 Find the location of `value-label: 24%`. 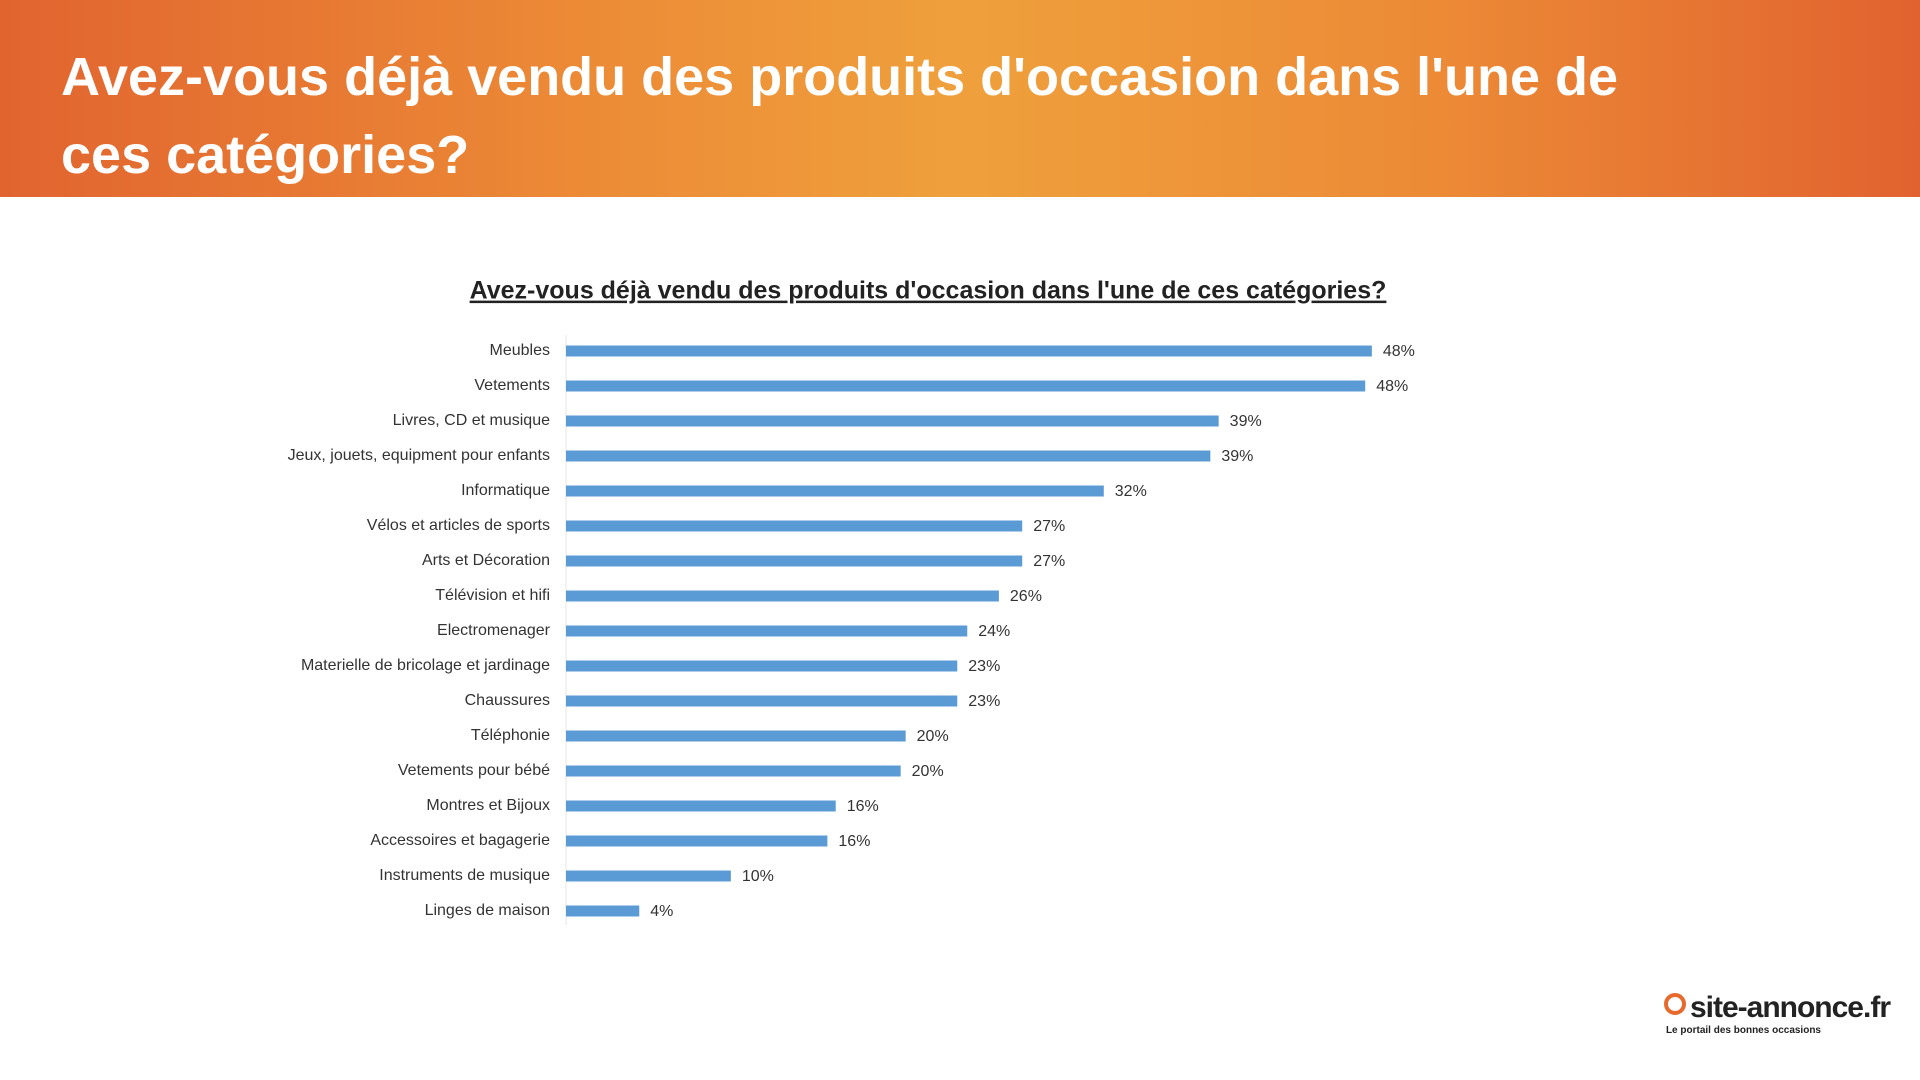

value-label: 24% is located at coordinates (994, 631).